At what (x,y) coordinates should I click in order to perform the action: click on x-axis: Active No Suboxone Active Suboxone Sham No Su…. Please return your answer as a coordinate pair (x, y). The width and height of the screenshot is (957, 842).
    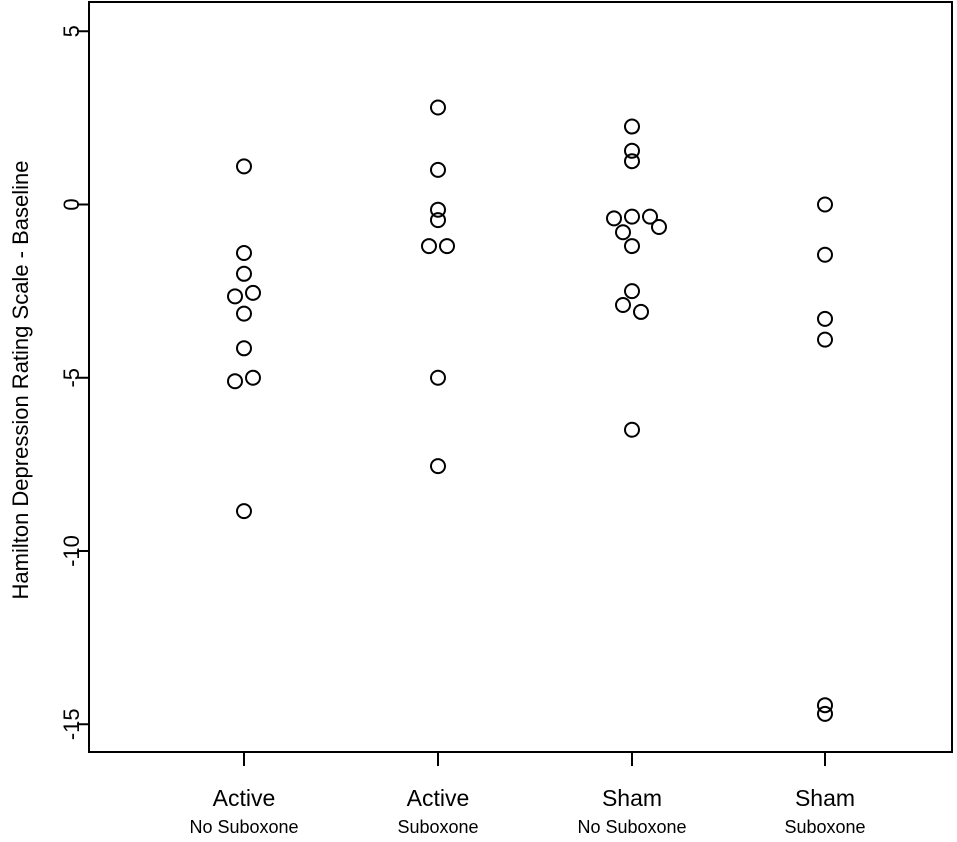
    Looking at the image, I should click on (527, 794).